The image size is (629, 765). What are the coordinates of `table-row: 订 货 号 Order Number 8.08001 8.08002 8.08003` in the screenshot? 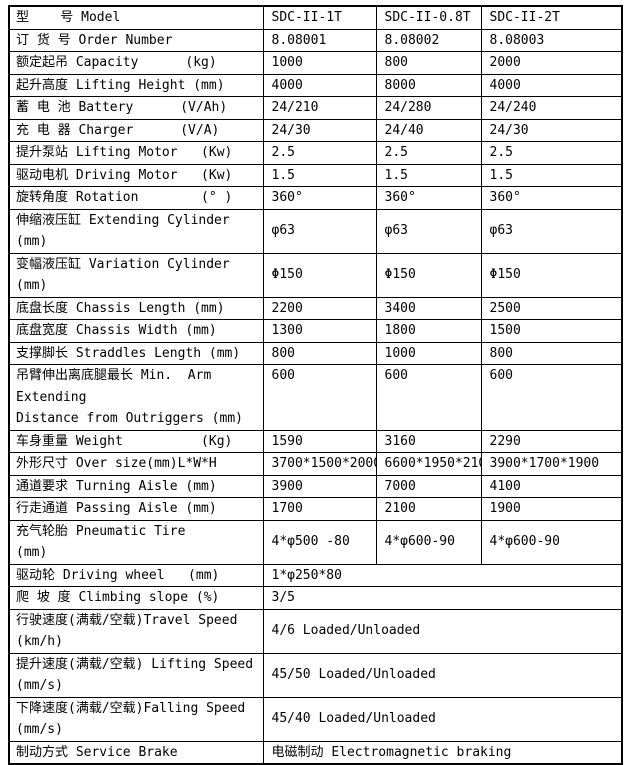 It's located at (315, 40).